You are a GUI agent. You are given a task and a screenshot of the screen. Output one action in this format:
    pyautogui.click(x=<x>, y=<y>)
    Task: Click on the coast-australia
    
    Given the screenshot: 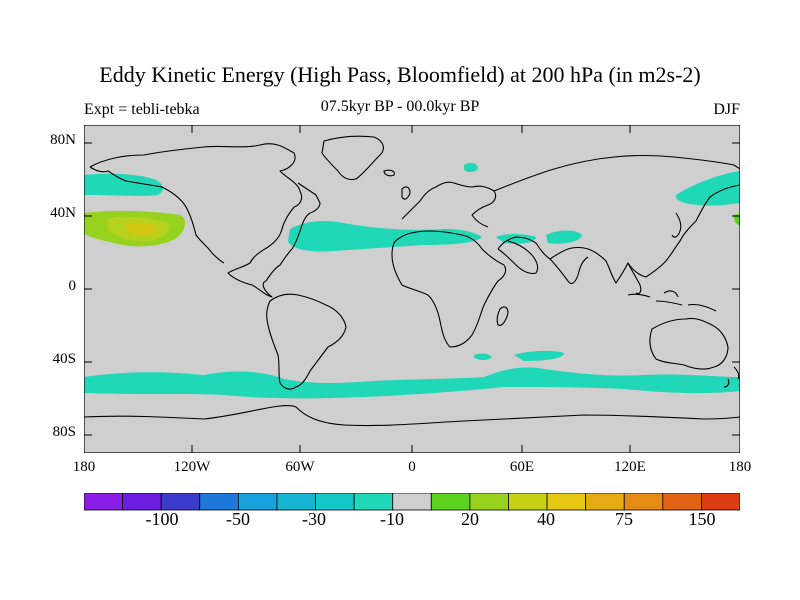 What is the action you would take?
    pyautogui.click(x=689, y=343)
    